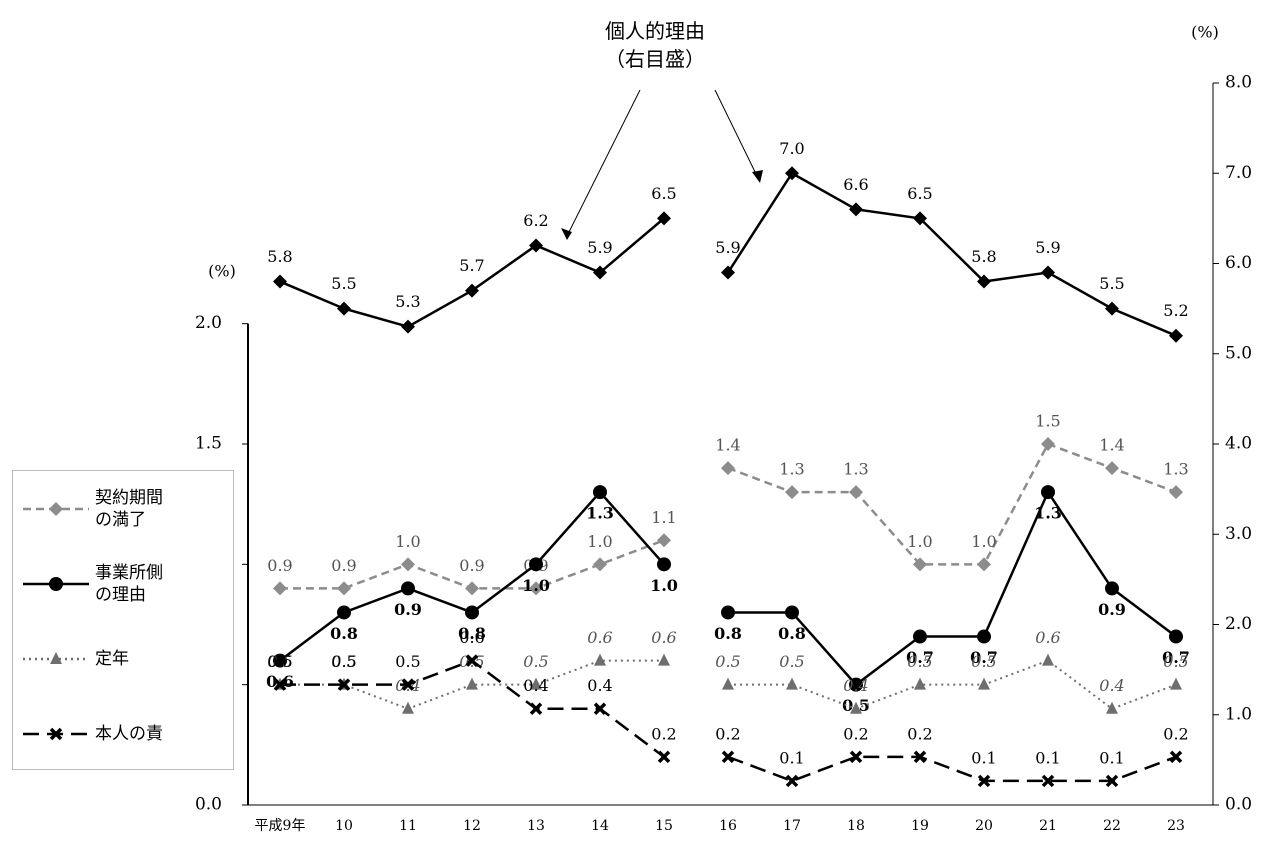 The width and height of the screenshot is (1263, 843). What do you see at coordinates (129, 733) in the screenshot?
I see `legend-label: 本人の責` at bounding box center [129, 733].